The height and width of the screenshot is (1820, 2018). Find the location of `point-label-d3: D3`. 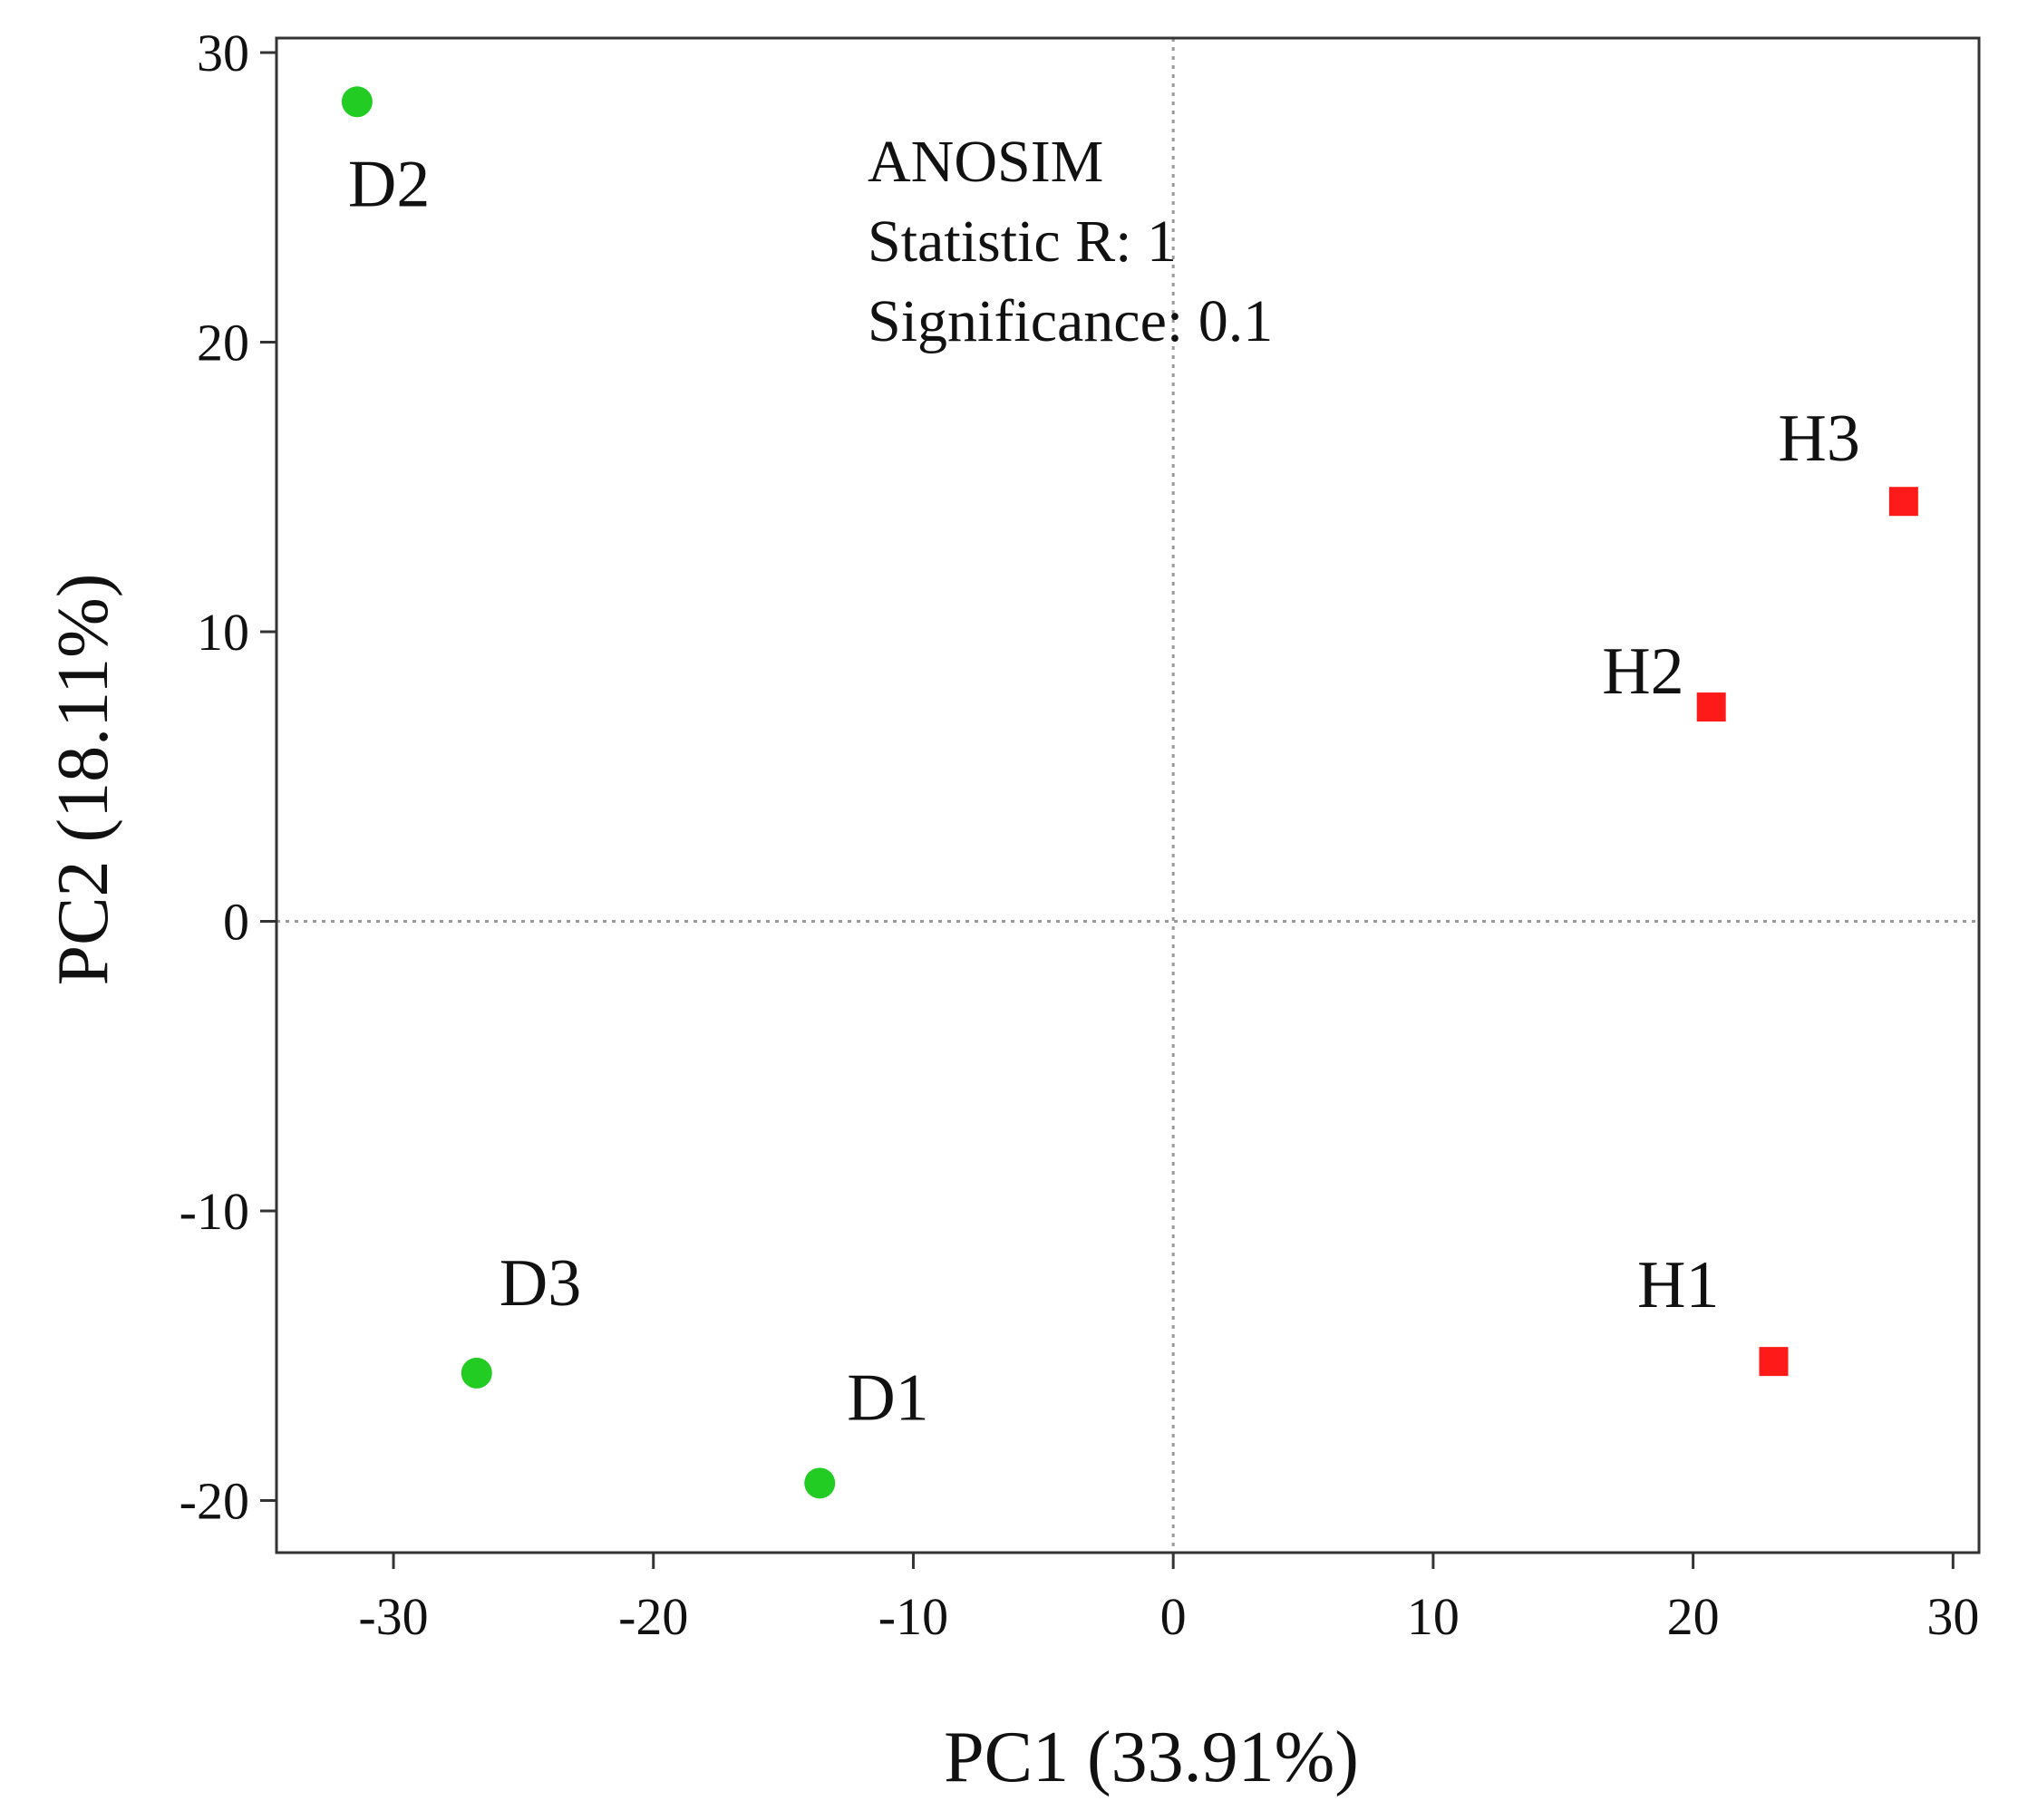

point-label-d3: D3 is located at coordinates (540, 1284).